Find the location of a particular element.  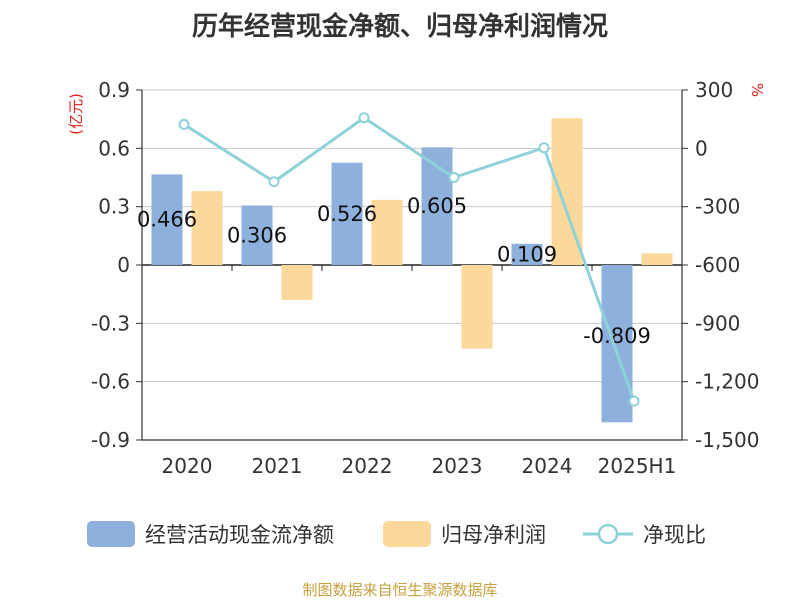

data-label: -0.809 is located at coordinates (617, 336).